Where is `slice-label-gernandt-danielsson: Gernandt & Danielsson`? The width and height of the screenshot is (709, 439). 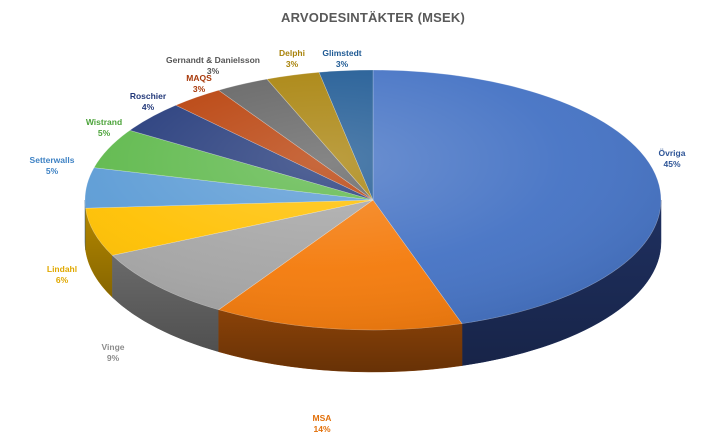
slice-label-gernandt-danielsson: Gernandt & Danielsson is located at coordinates (213, 60).